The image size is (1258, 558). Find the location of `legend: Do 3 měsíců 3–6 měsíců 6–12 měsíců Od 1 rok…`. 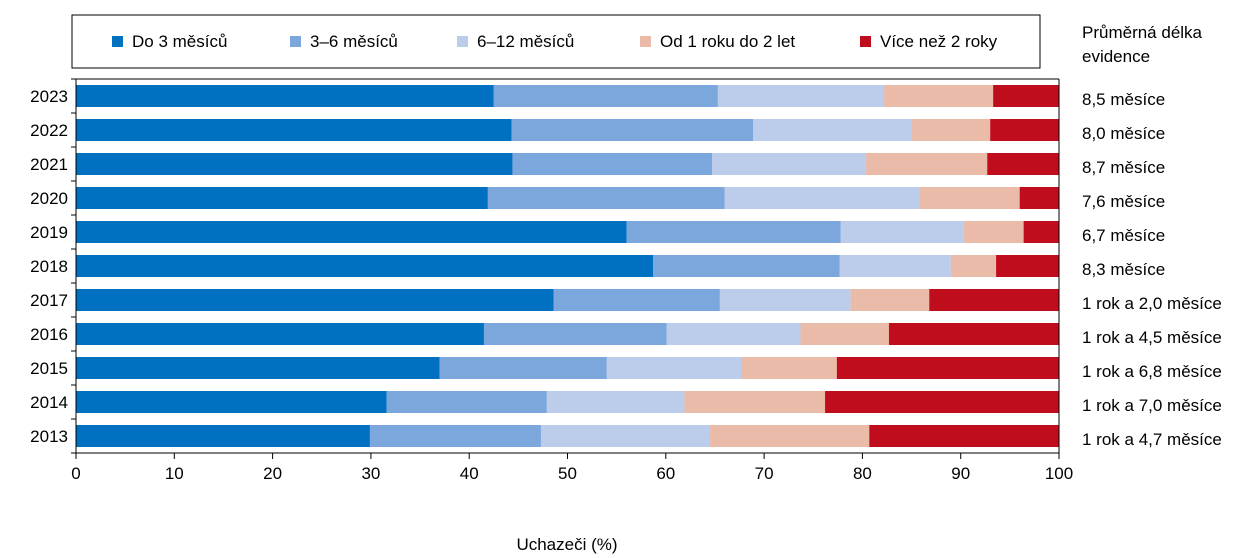

legend: Do 3 měsíců 3–6 měsíců 6–12 měsíců Od 1 rok… is located at coordinates (556, 41).